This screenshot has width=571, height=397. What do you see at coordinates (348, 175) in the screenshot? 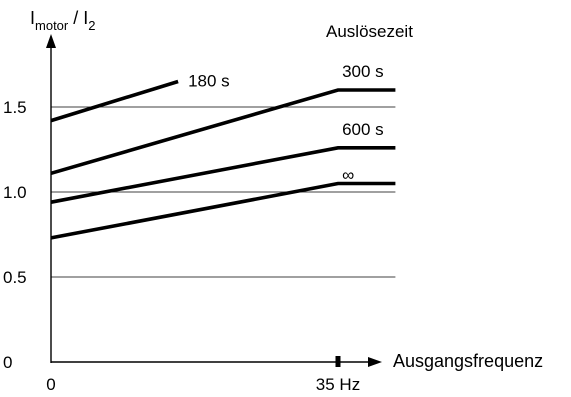
I see `series-label: ∞` at bounding box center [348, 175].